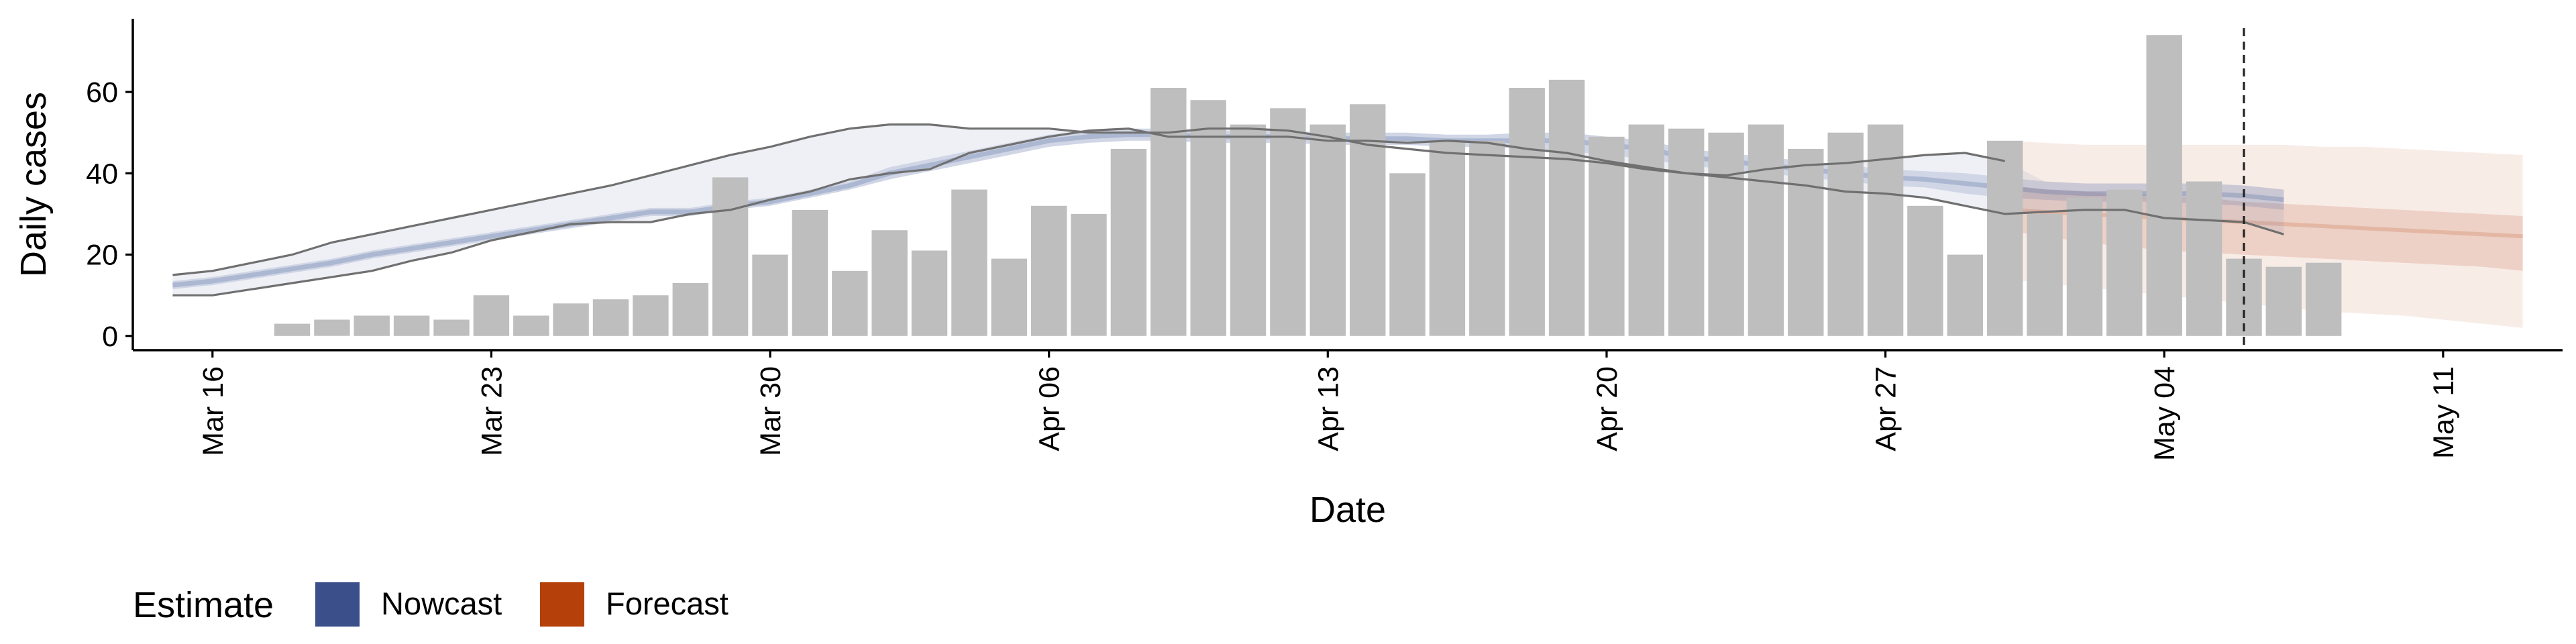  Describe the element at coordinates (1328, 408) in the screenshot. I see `x-tick-label: Apr 13` at that location.